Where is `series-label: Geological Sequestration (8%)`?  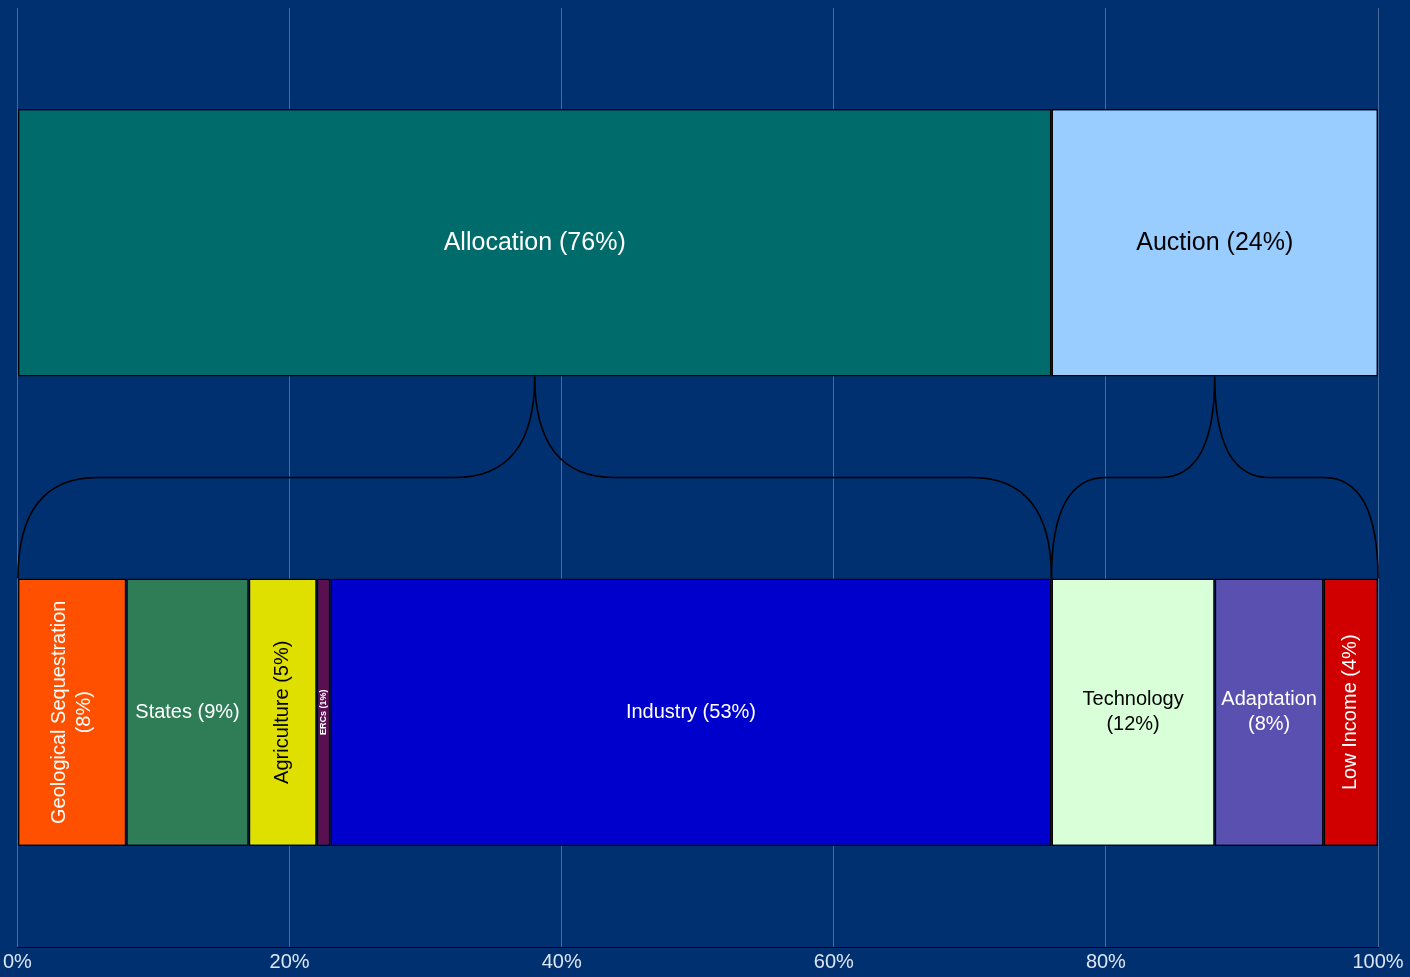
series-label: Geological Sequestration (8%) is located at coordinates (71, 712).